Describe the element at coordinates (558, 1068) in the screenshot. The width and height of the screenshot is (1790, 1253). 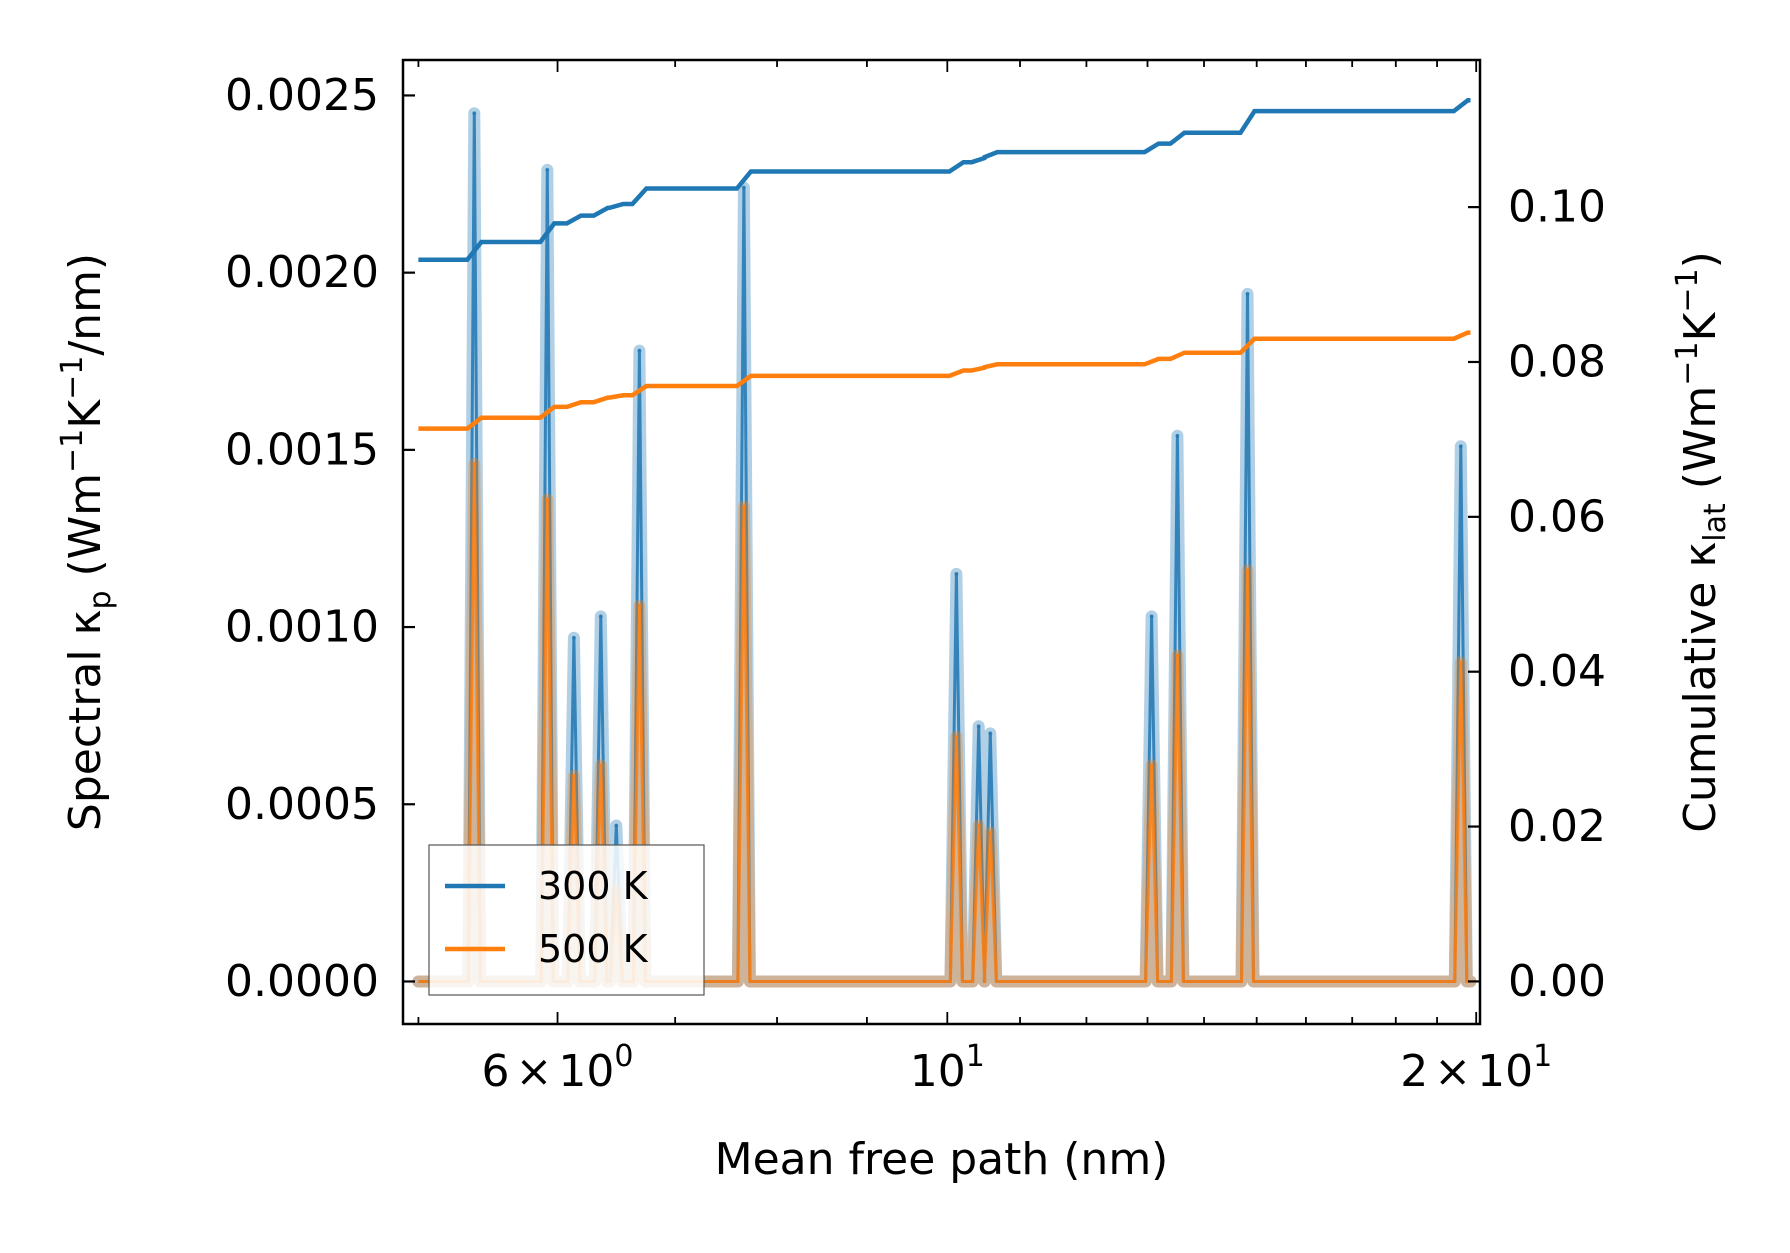
I see `x-tick-label: 6 × 100` at that location.